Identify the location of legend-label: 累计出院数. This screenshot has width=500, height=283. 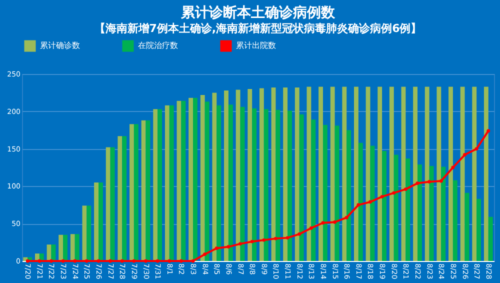
(256, 45).